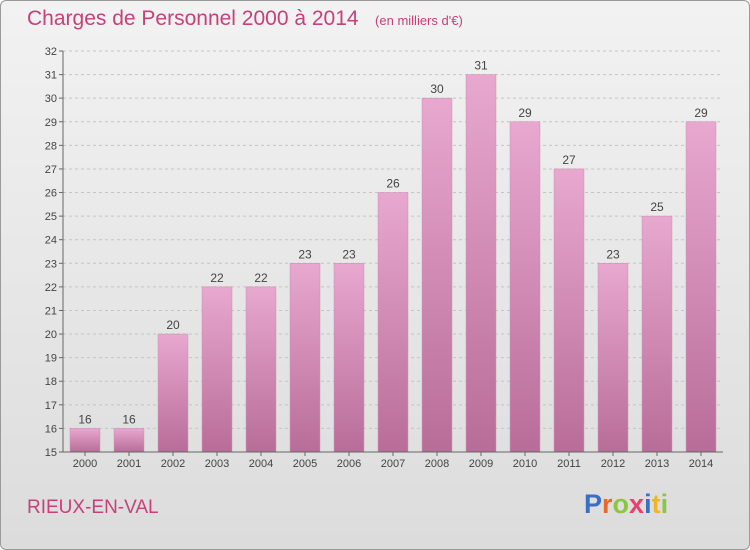 This screenshot has height=550, width=750. I want to click on y-tick-label: 23, so click(51, 264).